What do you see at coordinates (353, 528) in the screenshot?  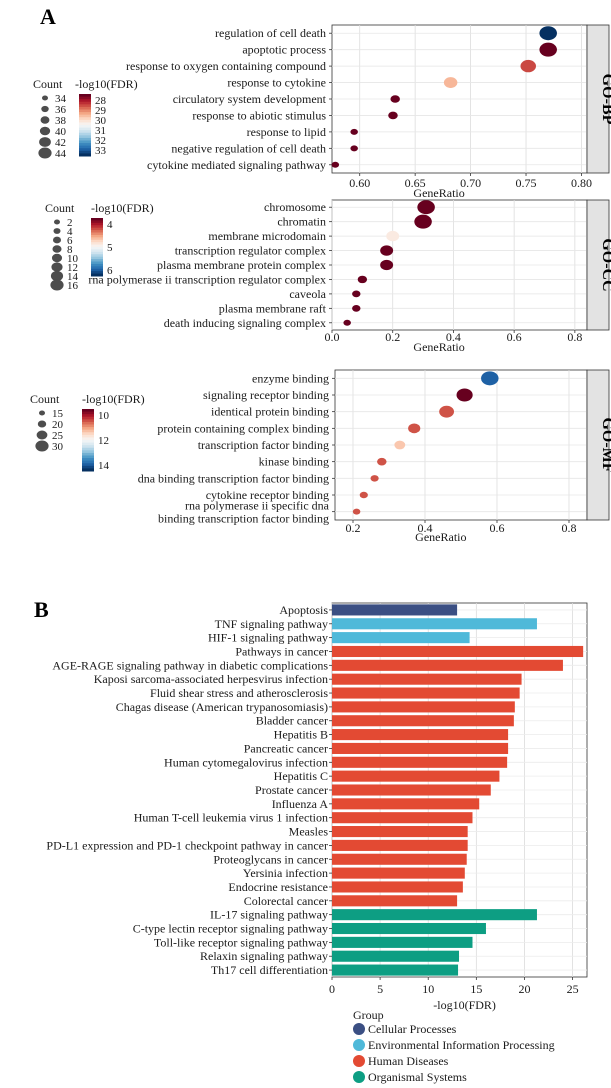 I see `tick-label-x: 0.2` at bounding box center [353, 528].